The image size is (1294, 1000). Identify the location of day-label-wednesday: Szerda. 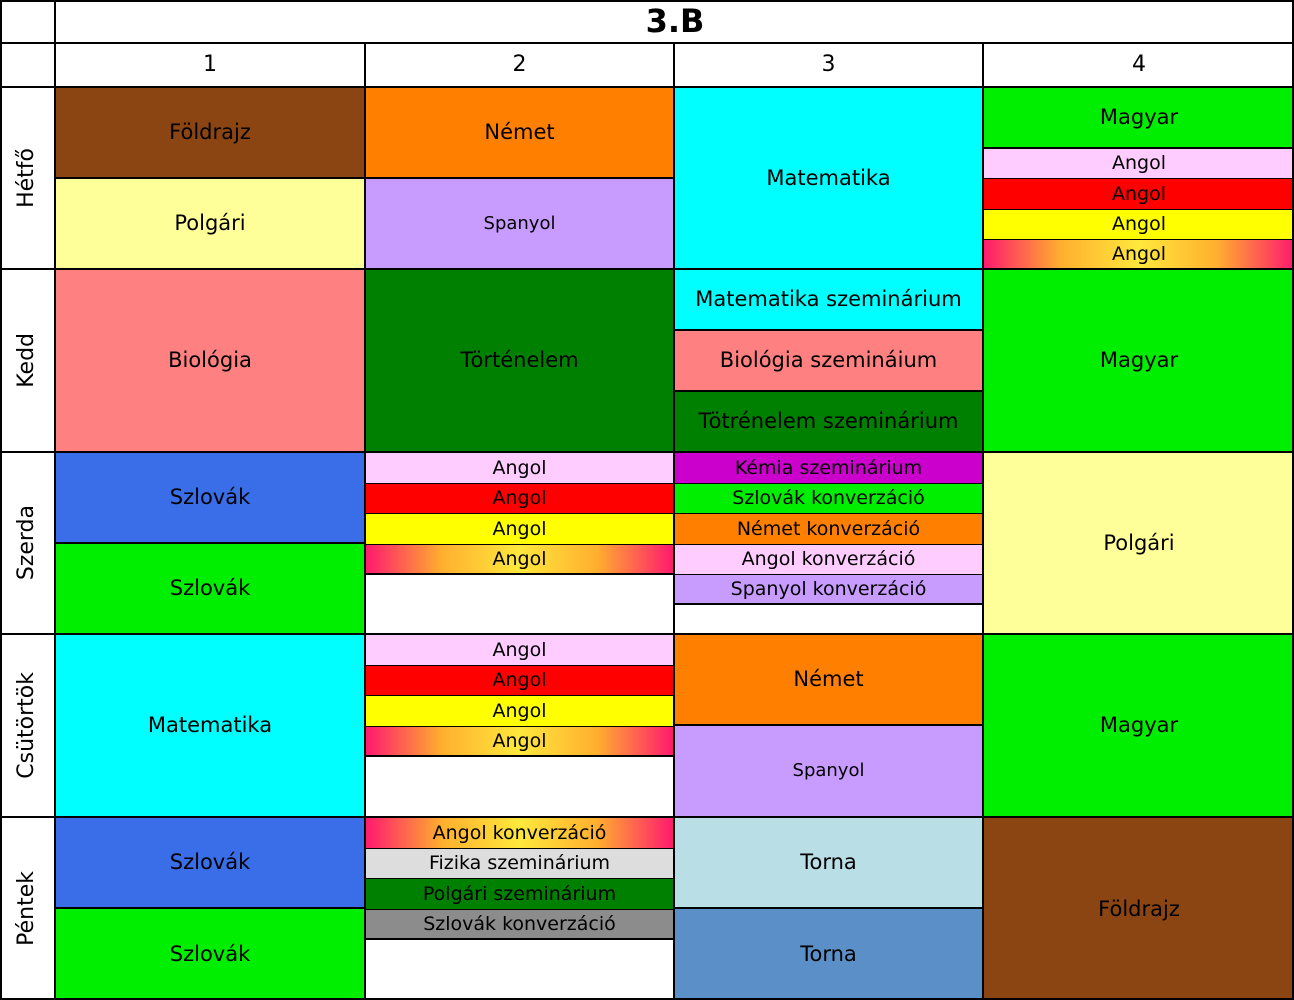
(28, 544).